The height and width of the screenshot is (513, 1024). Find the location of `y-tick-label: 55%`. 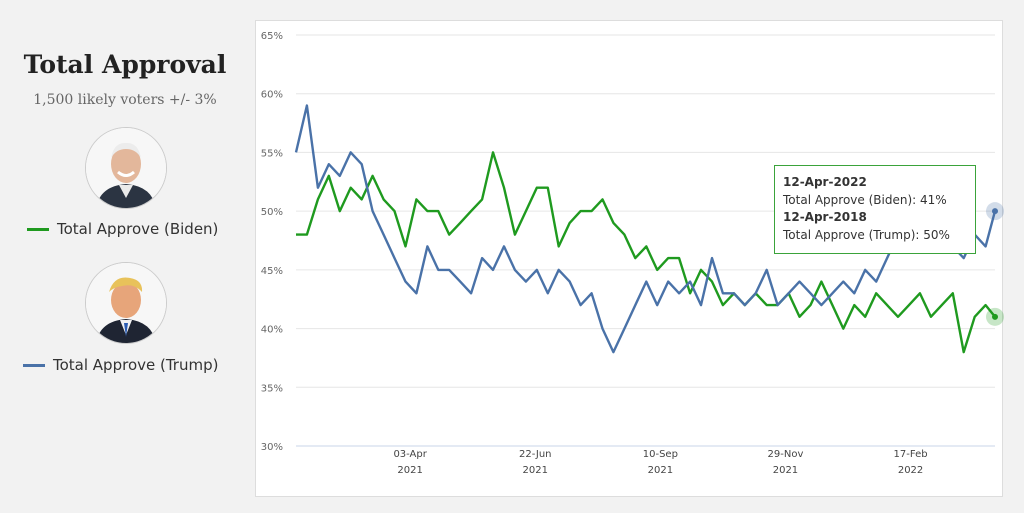

y-tick-label: 55% is located at coordinates (272, 153).